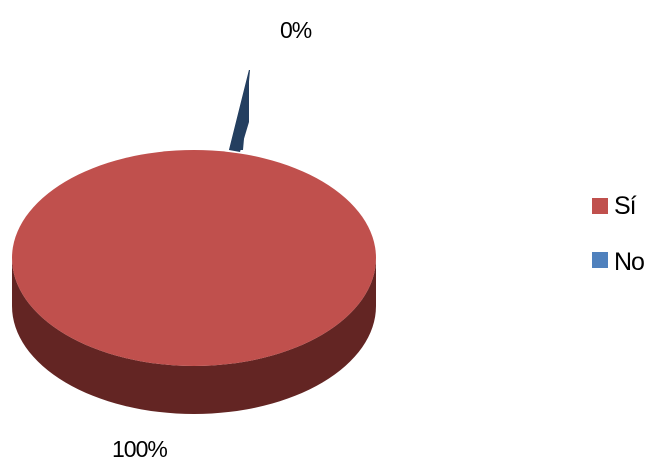 This screenshot has height=466, width=659. I want to click on pie-slice-no, so click(239, 110).